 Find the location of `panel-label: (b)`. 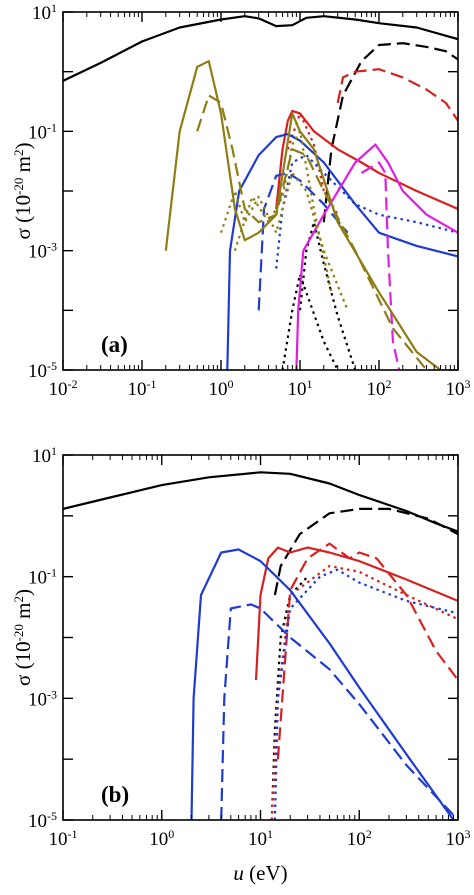

panel-label: (b) is located at coordinates (115, 794).